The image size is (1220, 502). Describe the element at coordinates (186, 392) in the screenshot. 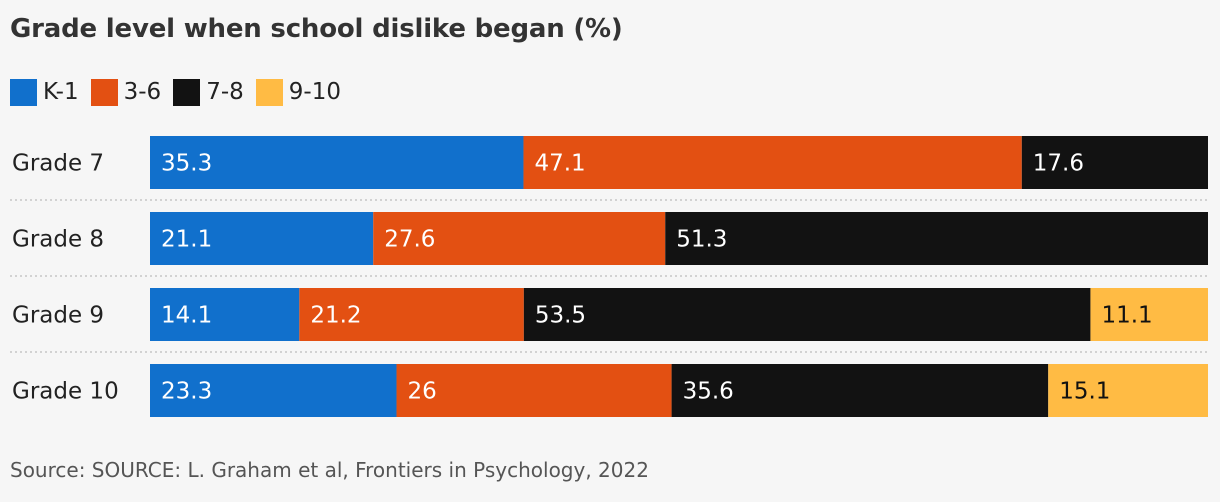

I see `value-label: 23.3` at that location.